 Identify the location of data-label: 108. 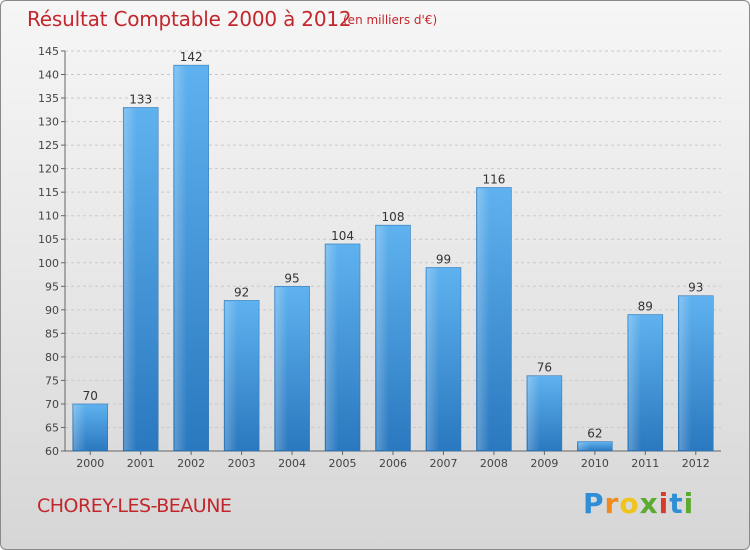
(393, 217).